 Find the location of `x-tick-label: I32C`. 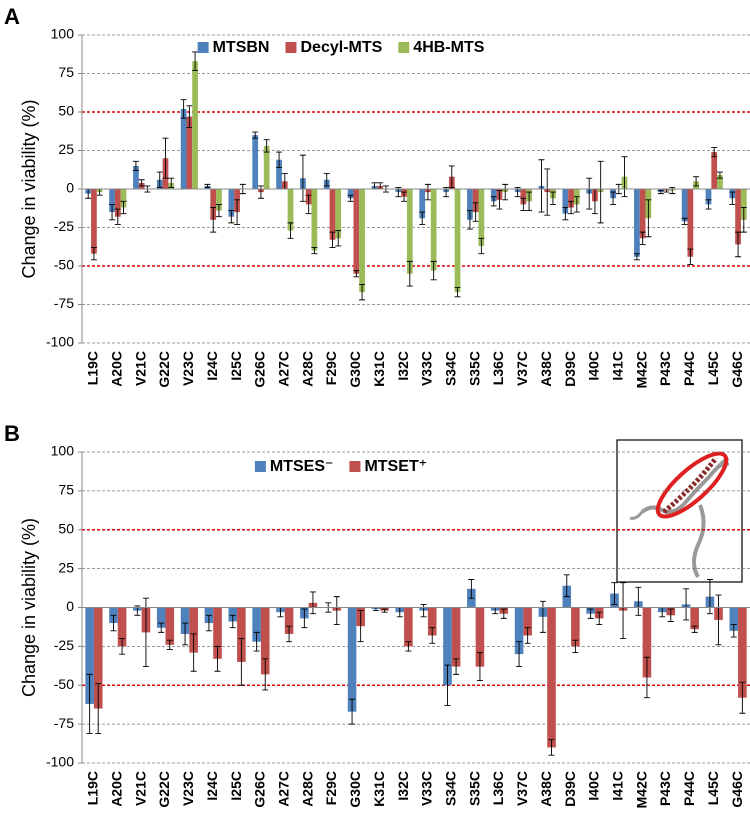

x-tick-label: I32C is located at coordinates (403, 786).